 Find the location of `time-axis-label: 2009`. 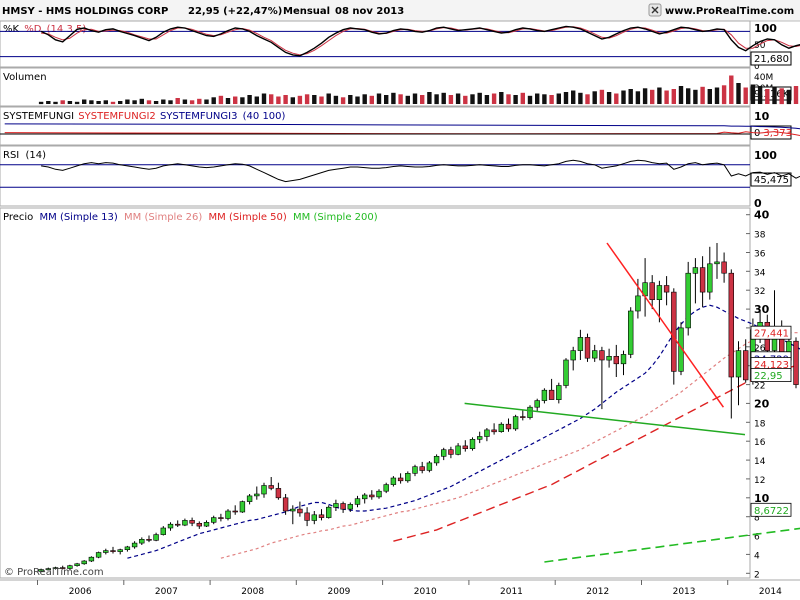

time-axis-label: 2009 is located at coordinates (339, 592).